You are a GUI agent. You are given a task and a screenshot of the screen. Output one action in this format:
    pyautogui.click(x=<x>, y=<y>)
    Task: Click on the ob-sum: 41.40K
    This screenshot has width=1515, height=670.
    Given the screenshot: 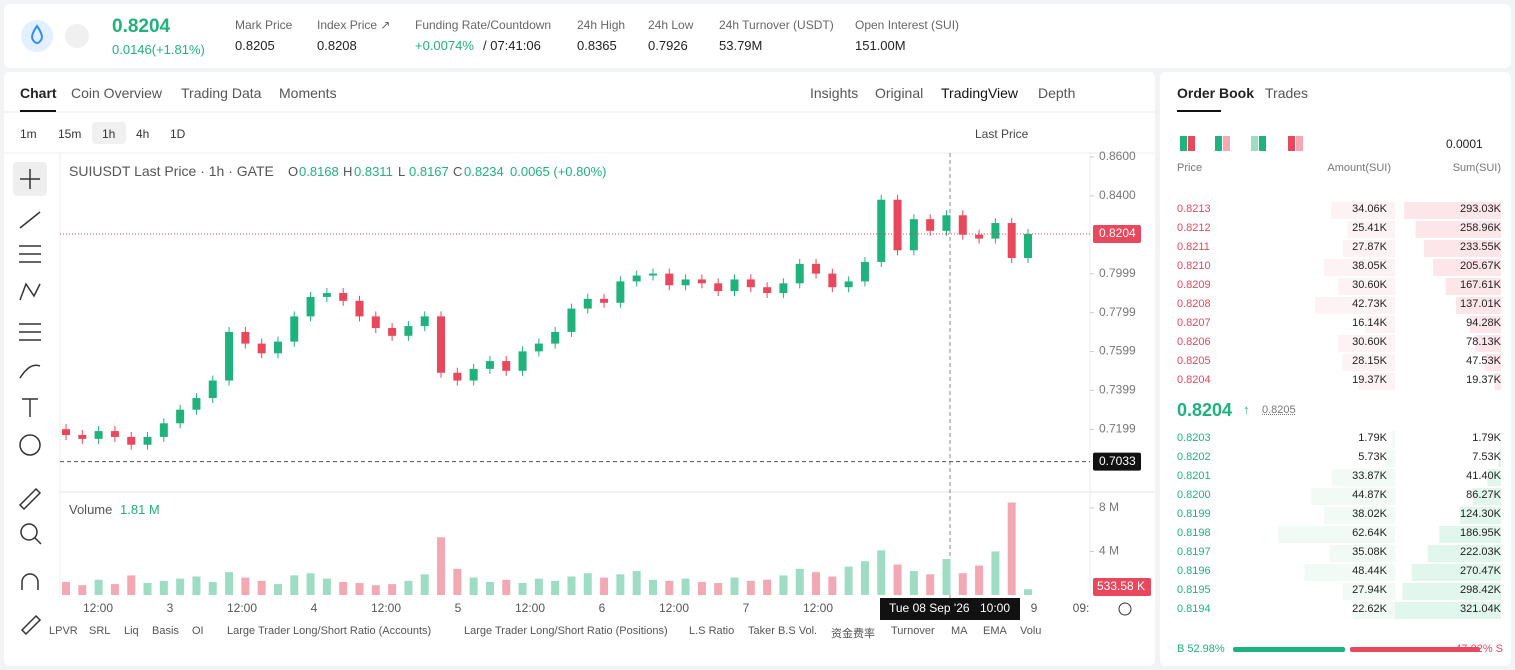 What is the action you would take?
    pyautogui.click(x=1483, y=476)
    